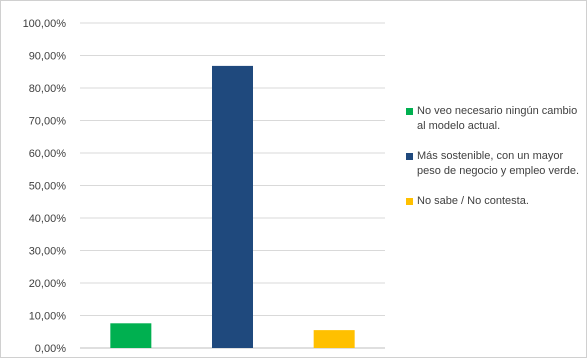 The width and height of the screenshot is (587, 358). What do you see at coordinates (409, 111) in the screenshot?
I see `legend-swatch-green` at bounding box center [409, 111].